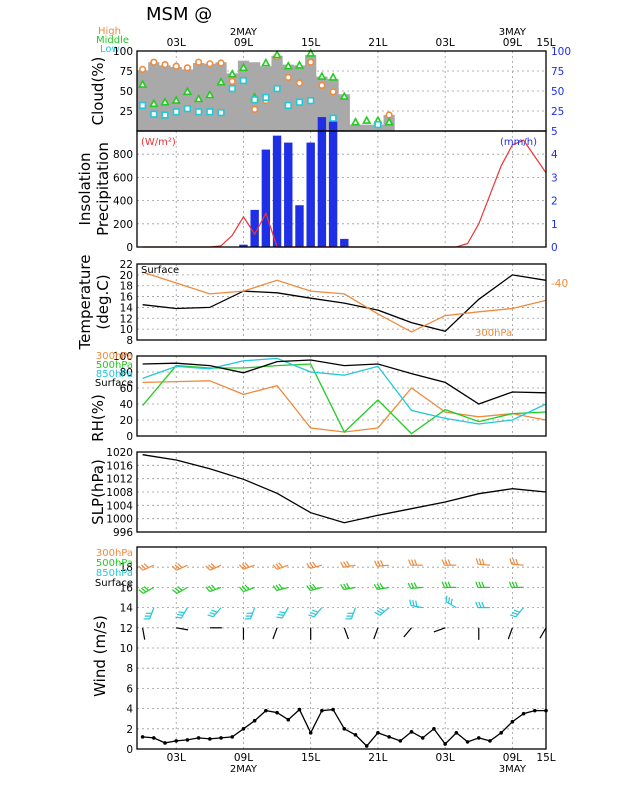 This screenshot has width=618, height=800. I want to click on cloud-ytick-1: 50, so click(126, 92).